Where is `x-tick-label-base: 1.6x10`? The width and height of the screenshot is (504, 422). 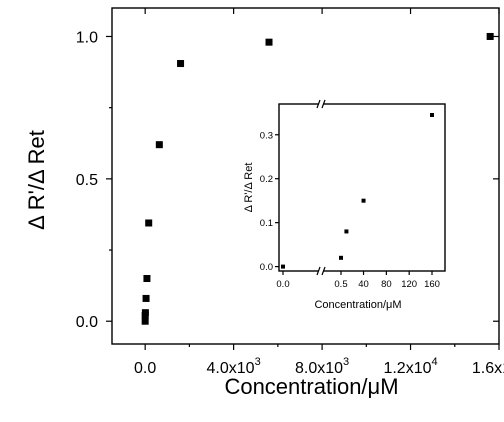
x-tick-label-base: 1.6x10 is located at coordinates (488, 368).